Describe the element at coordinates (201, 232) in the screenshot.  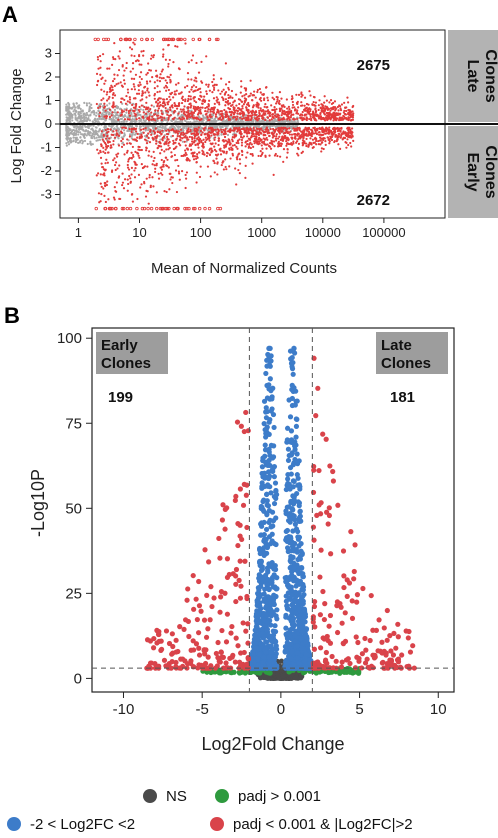
I see `x-tick-label: 100` at that location.